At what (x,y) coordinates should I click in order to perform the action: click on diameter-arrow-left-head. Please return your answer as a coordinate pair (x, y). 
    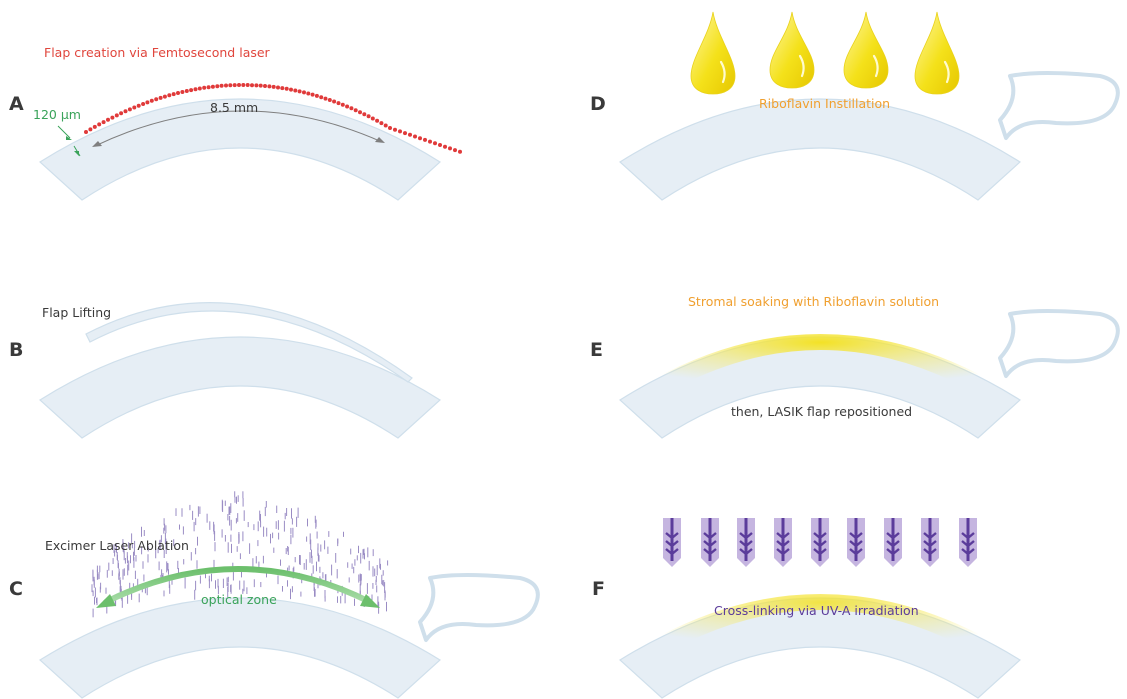
    Looking at the image, I should click on (97, 144).